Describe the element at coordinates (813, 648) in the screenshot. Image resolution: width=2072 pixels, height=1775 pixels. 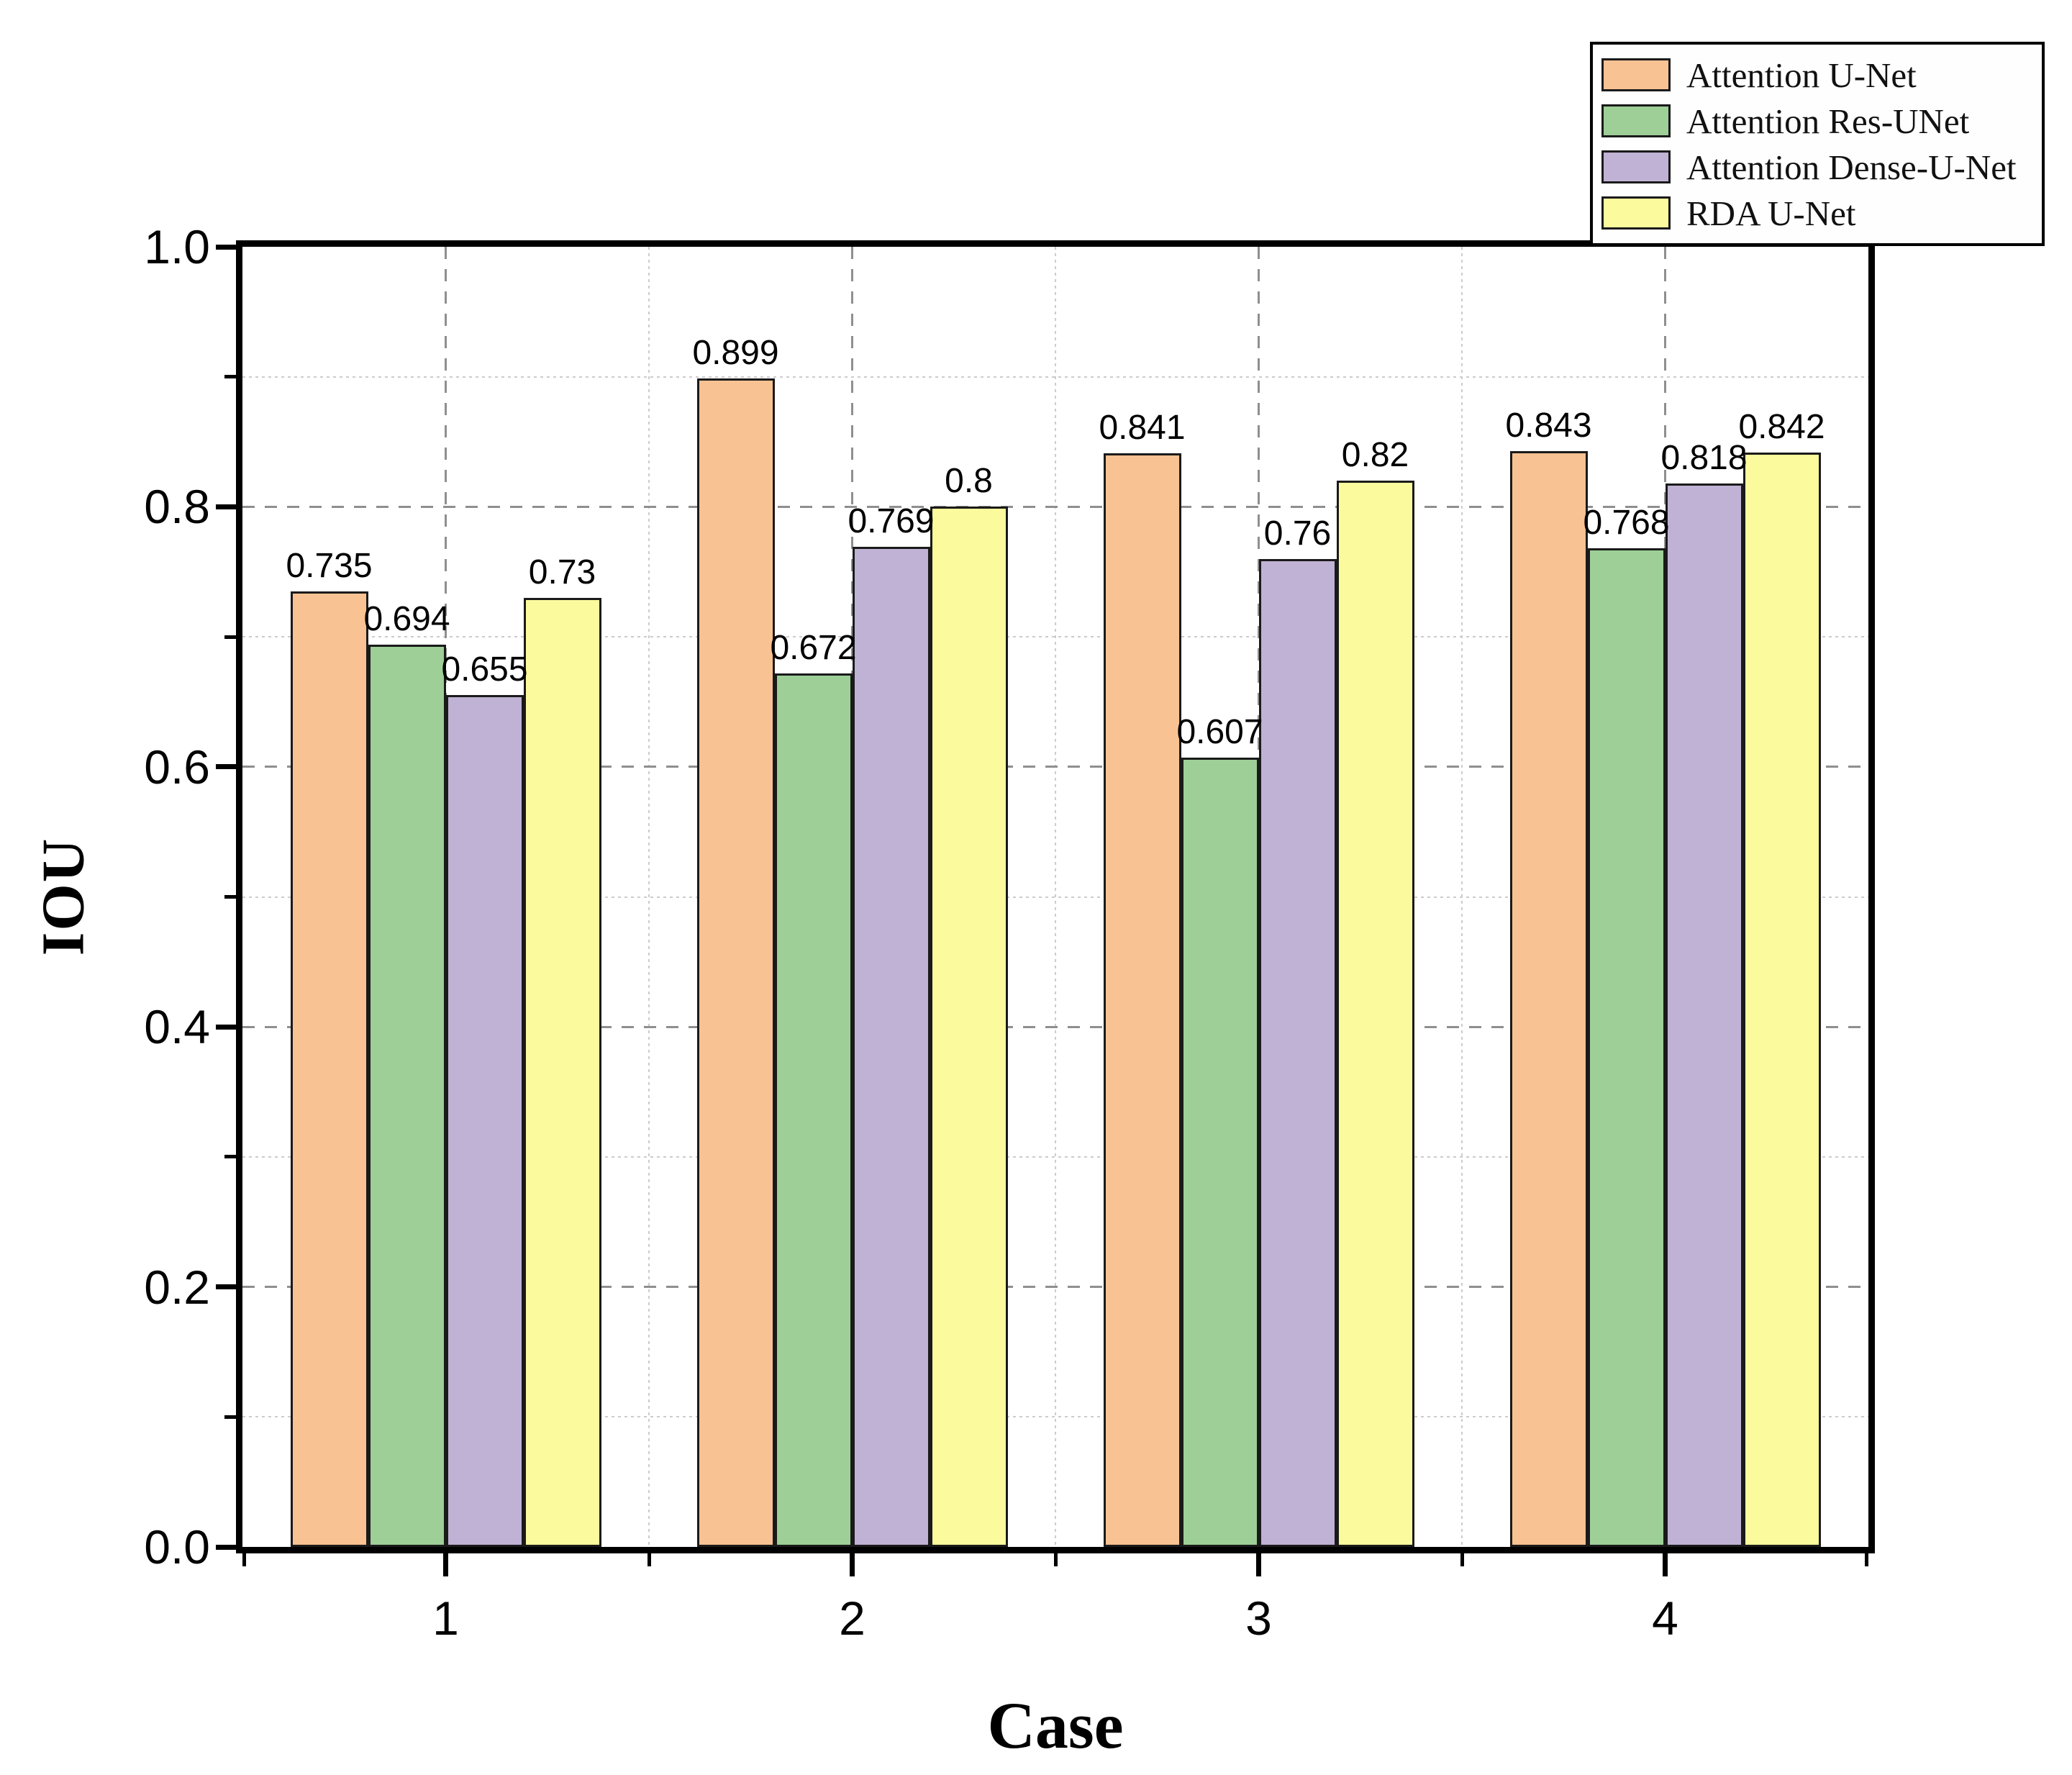
I see `bar-value-label: 0.672` at that location.